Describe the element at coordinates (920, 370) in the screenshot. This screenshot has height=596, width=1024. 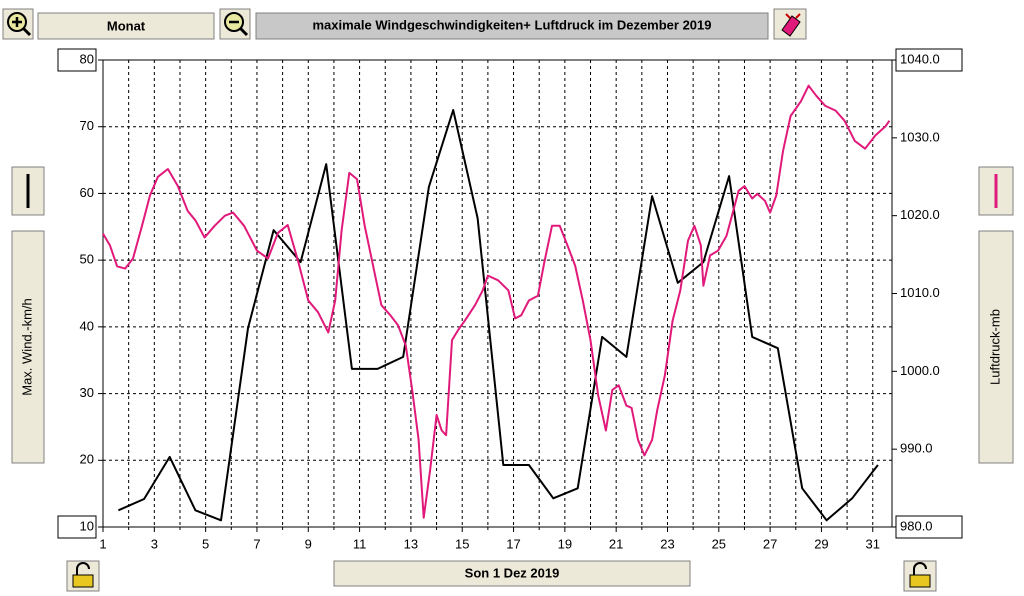
I see `y2-tick-label: 1000.0` at that location.